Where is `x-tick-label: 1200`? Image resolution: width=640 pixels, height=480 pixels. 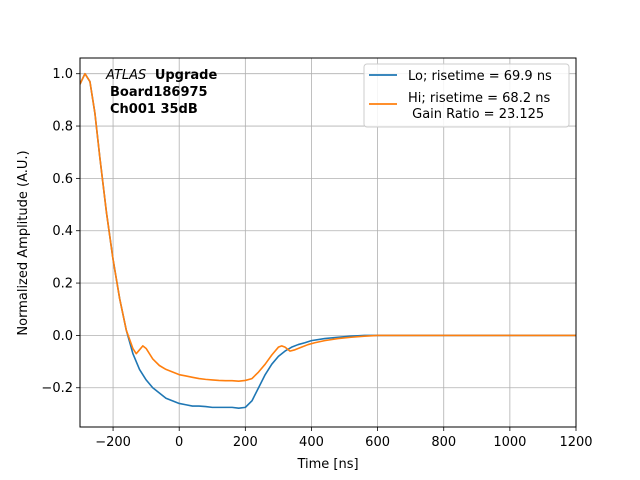 x-tick-label: 1200 is located at coordinates (575, 442).